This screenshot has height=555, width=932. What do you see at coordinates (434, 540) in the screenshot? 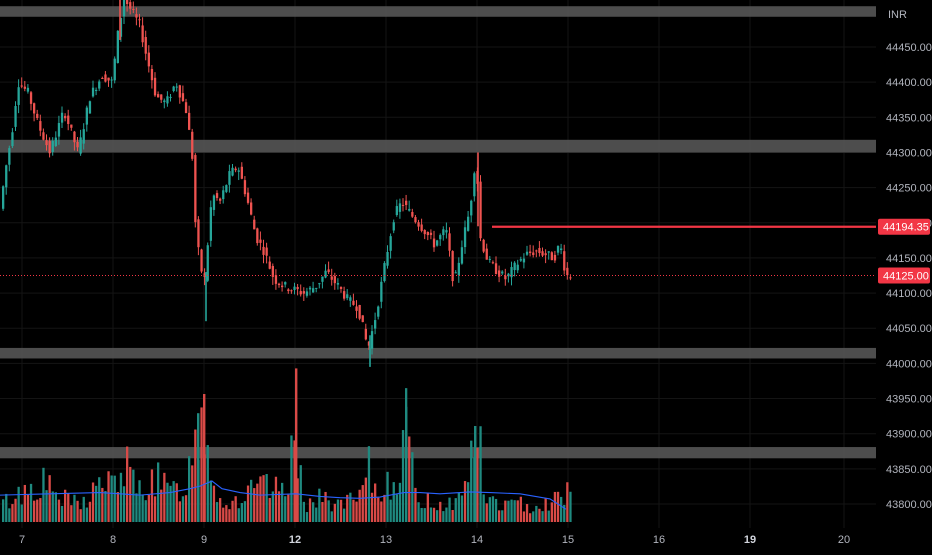
I see `date-axis: 7 8 9 12 13 14 15 16 19 20` at bounding box center [434, 540].